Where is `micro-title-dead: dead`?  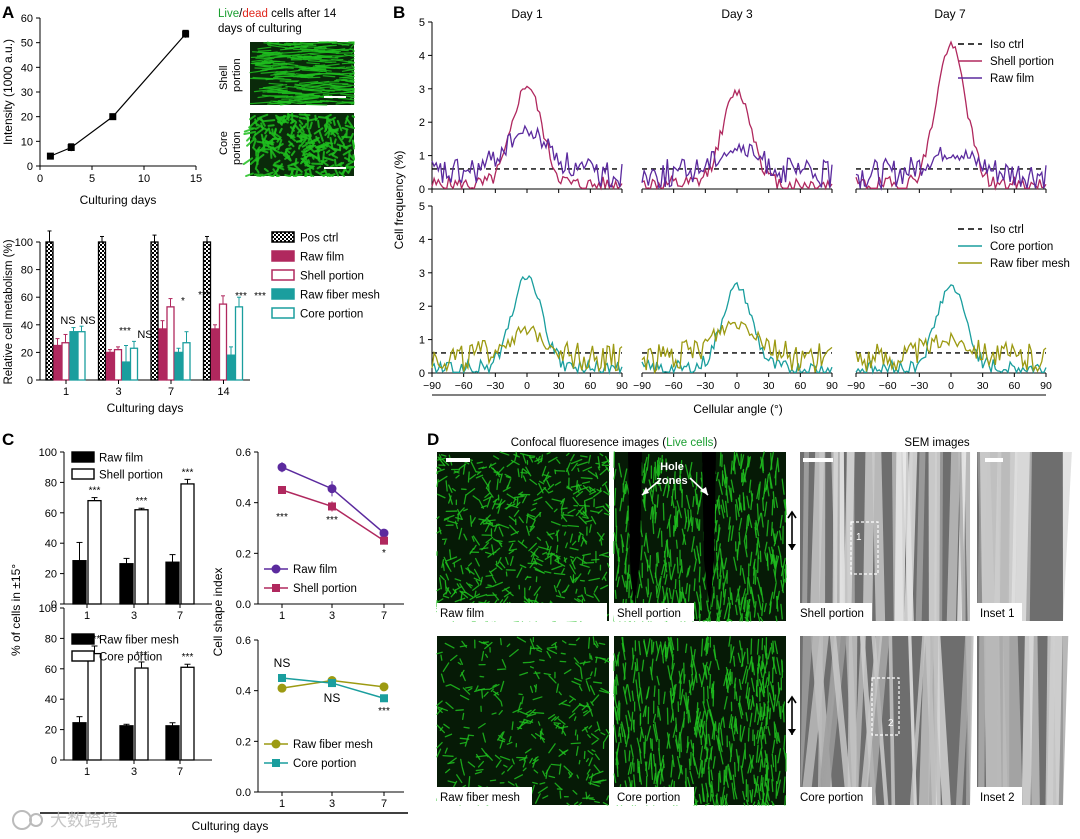 micro-title-dead: dead is located at coordinates (255, 14).